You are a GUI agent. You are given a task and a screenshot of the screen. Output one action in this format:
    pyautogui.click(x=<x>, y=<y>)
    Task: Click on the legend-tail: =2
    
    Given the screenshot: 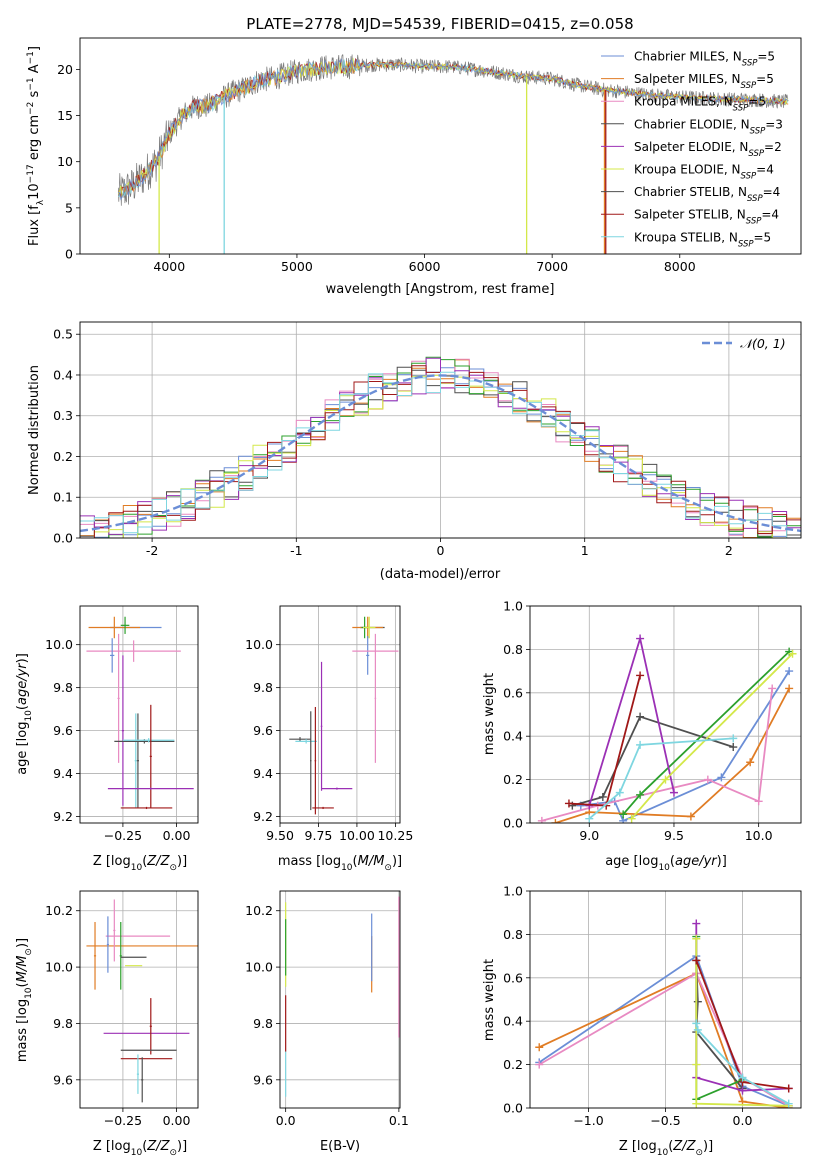 What is the action you would take?
    pyautogui.click(x=773, y=147)
    